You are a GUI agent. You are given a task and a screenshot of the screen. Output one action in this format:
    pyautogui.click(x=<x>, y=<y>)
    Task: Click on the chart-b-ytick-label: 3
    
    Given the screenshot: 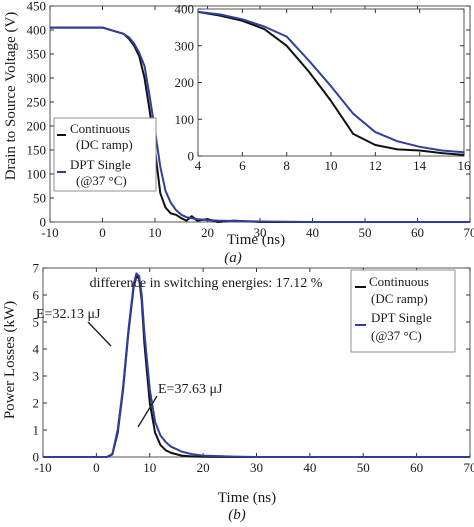 What is the action you would take?
    pyautogui.click(x=36, y=376)
    